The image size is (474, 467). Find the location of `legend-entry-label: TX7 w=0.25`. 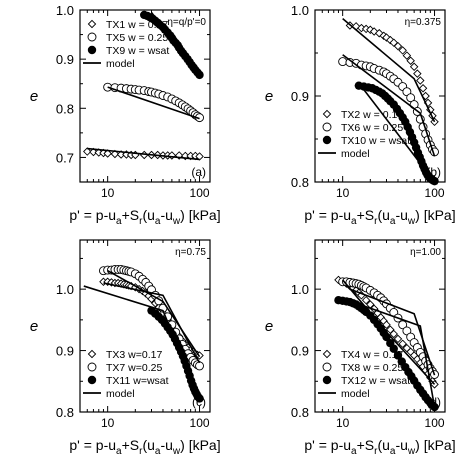

legend-entry-label: TX7 w=0.25 is located at coordinates (134, 368).